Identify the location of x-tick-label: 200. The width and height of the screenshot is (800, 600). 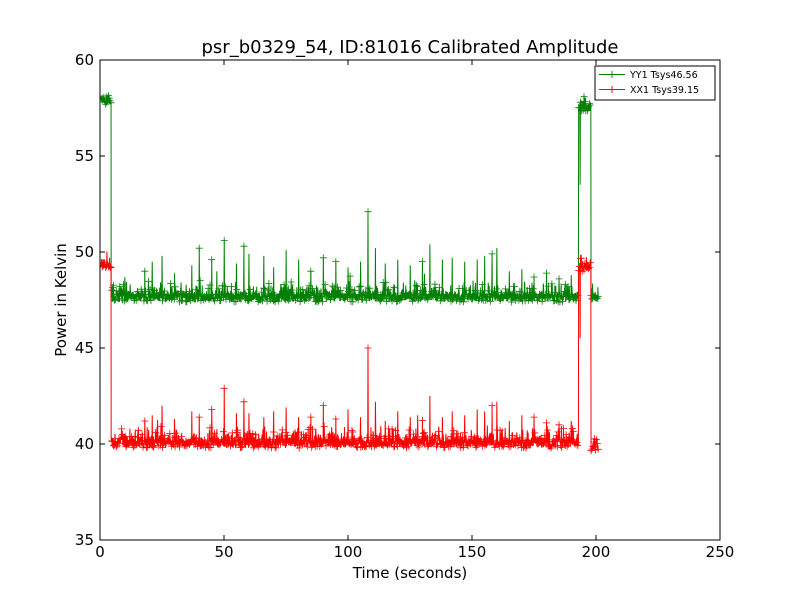
(596, 552).